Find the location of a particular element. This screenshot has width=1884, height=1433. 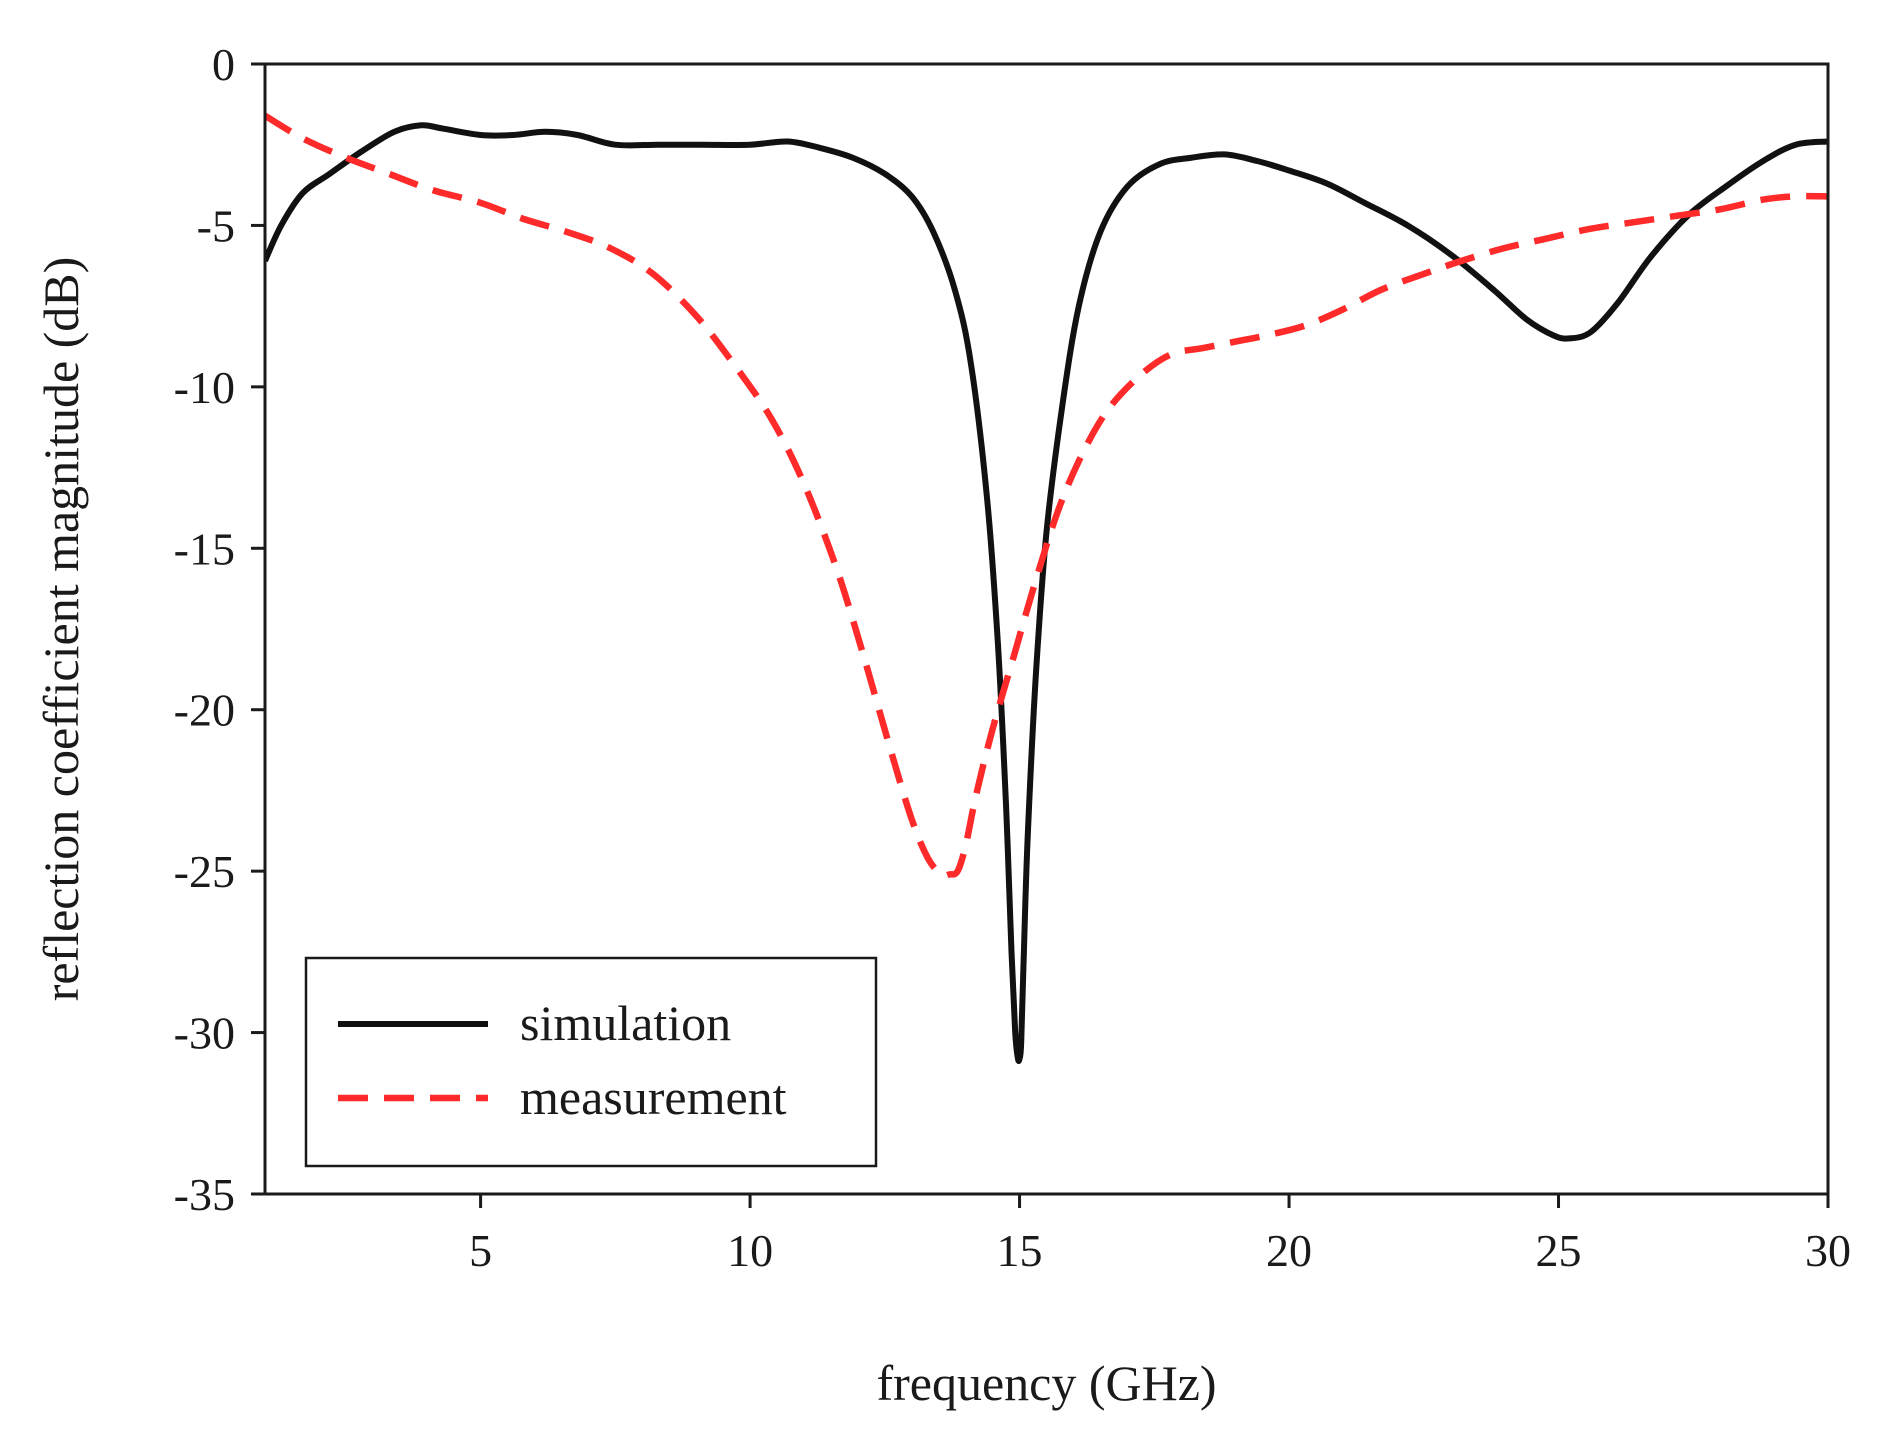

y-tick-label: -25 is located at coordinates (204, 871).